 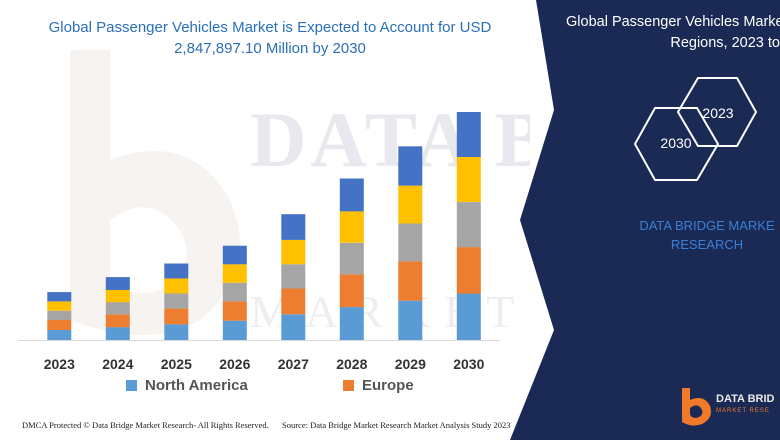 What do you see at coordinates (468, 225) in the screenshot?
I see `bar-segment-2030-s3` at bounding box center [468, 225].